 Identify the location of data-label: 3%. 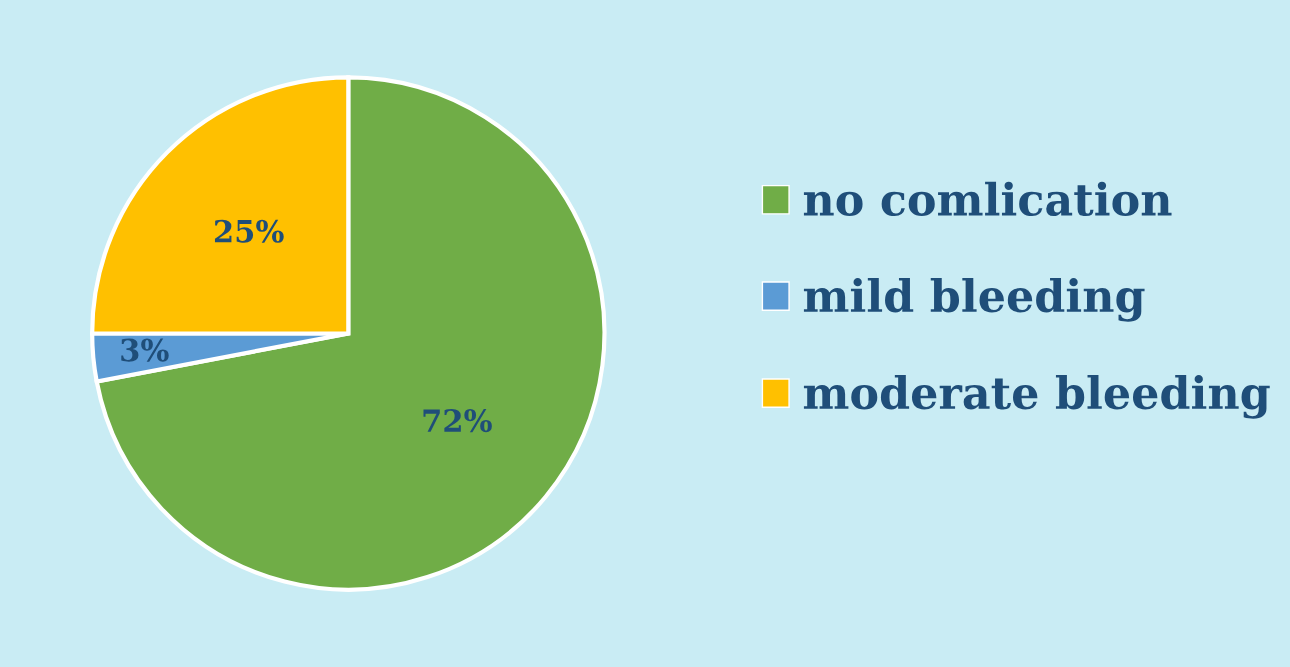
(145, 350).